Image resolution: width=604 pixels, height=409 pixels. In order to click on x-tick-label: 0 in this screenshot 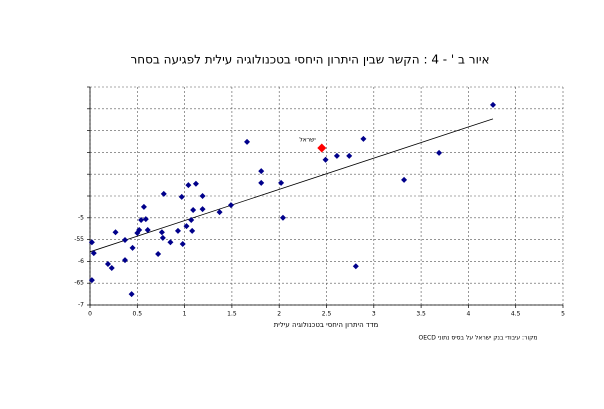, I will do `click(90, 314)`.